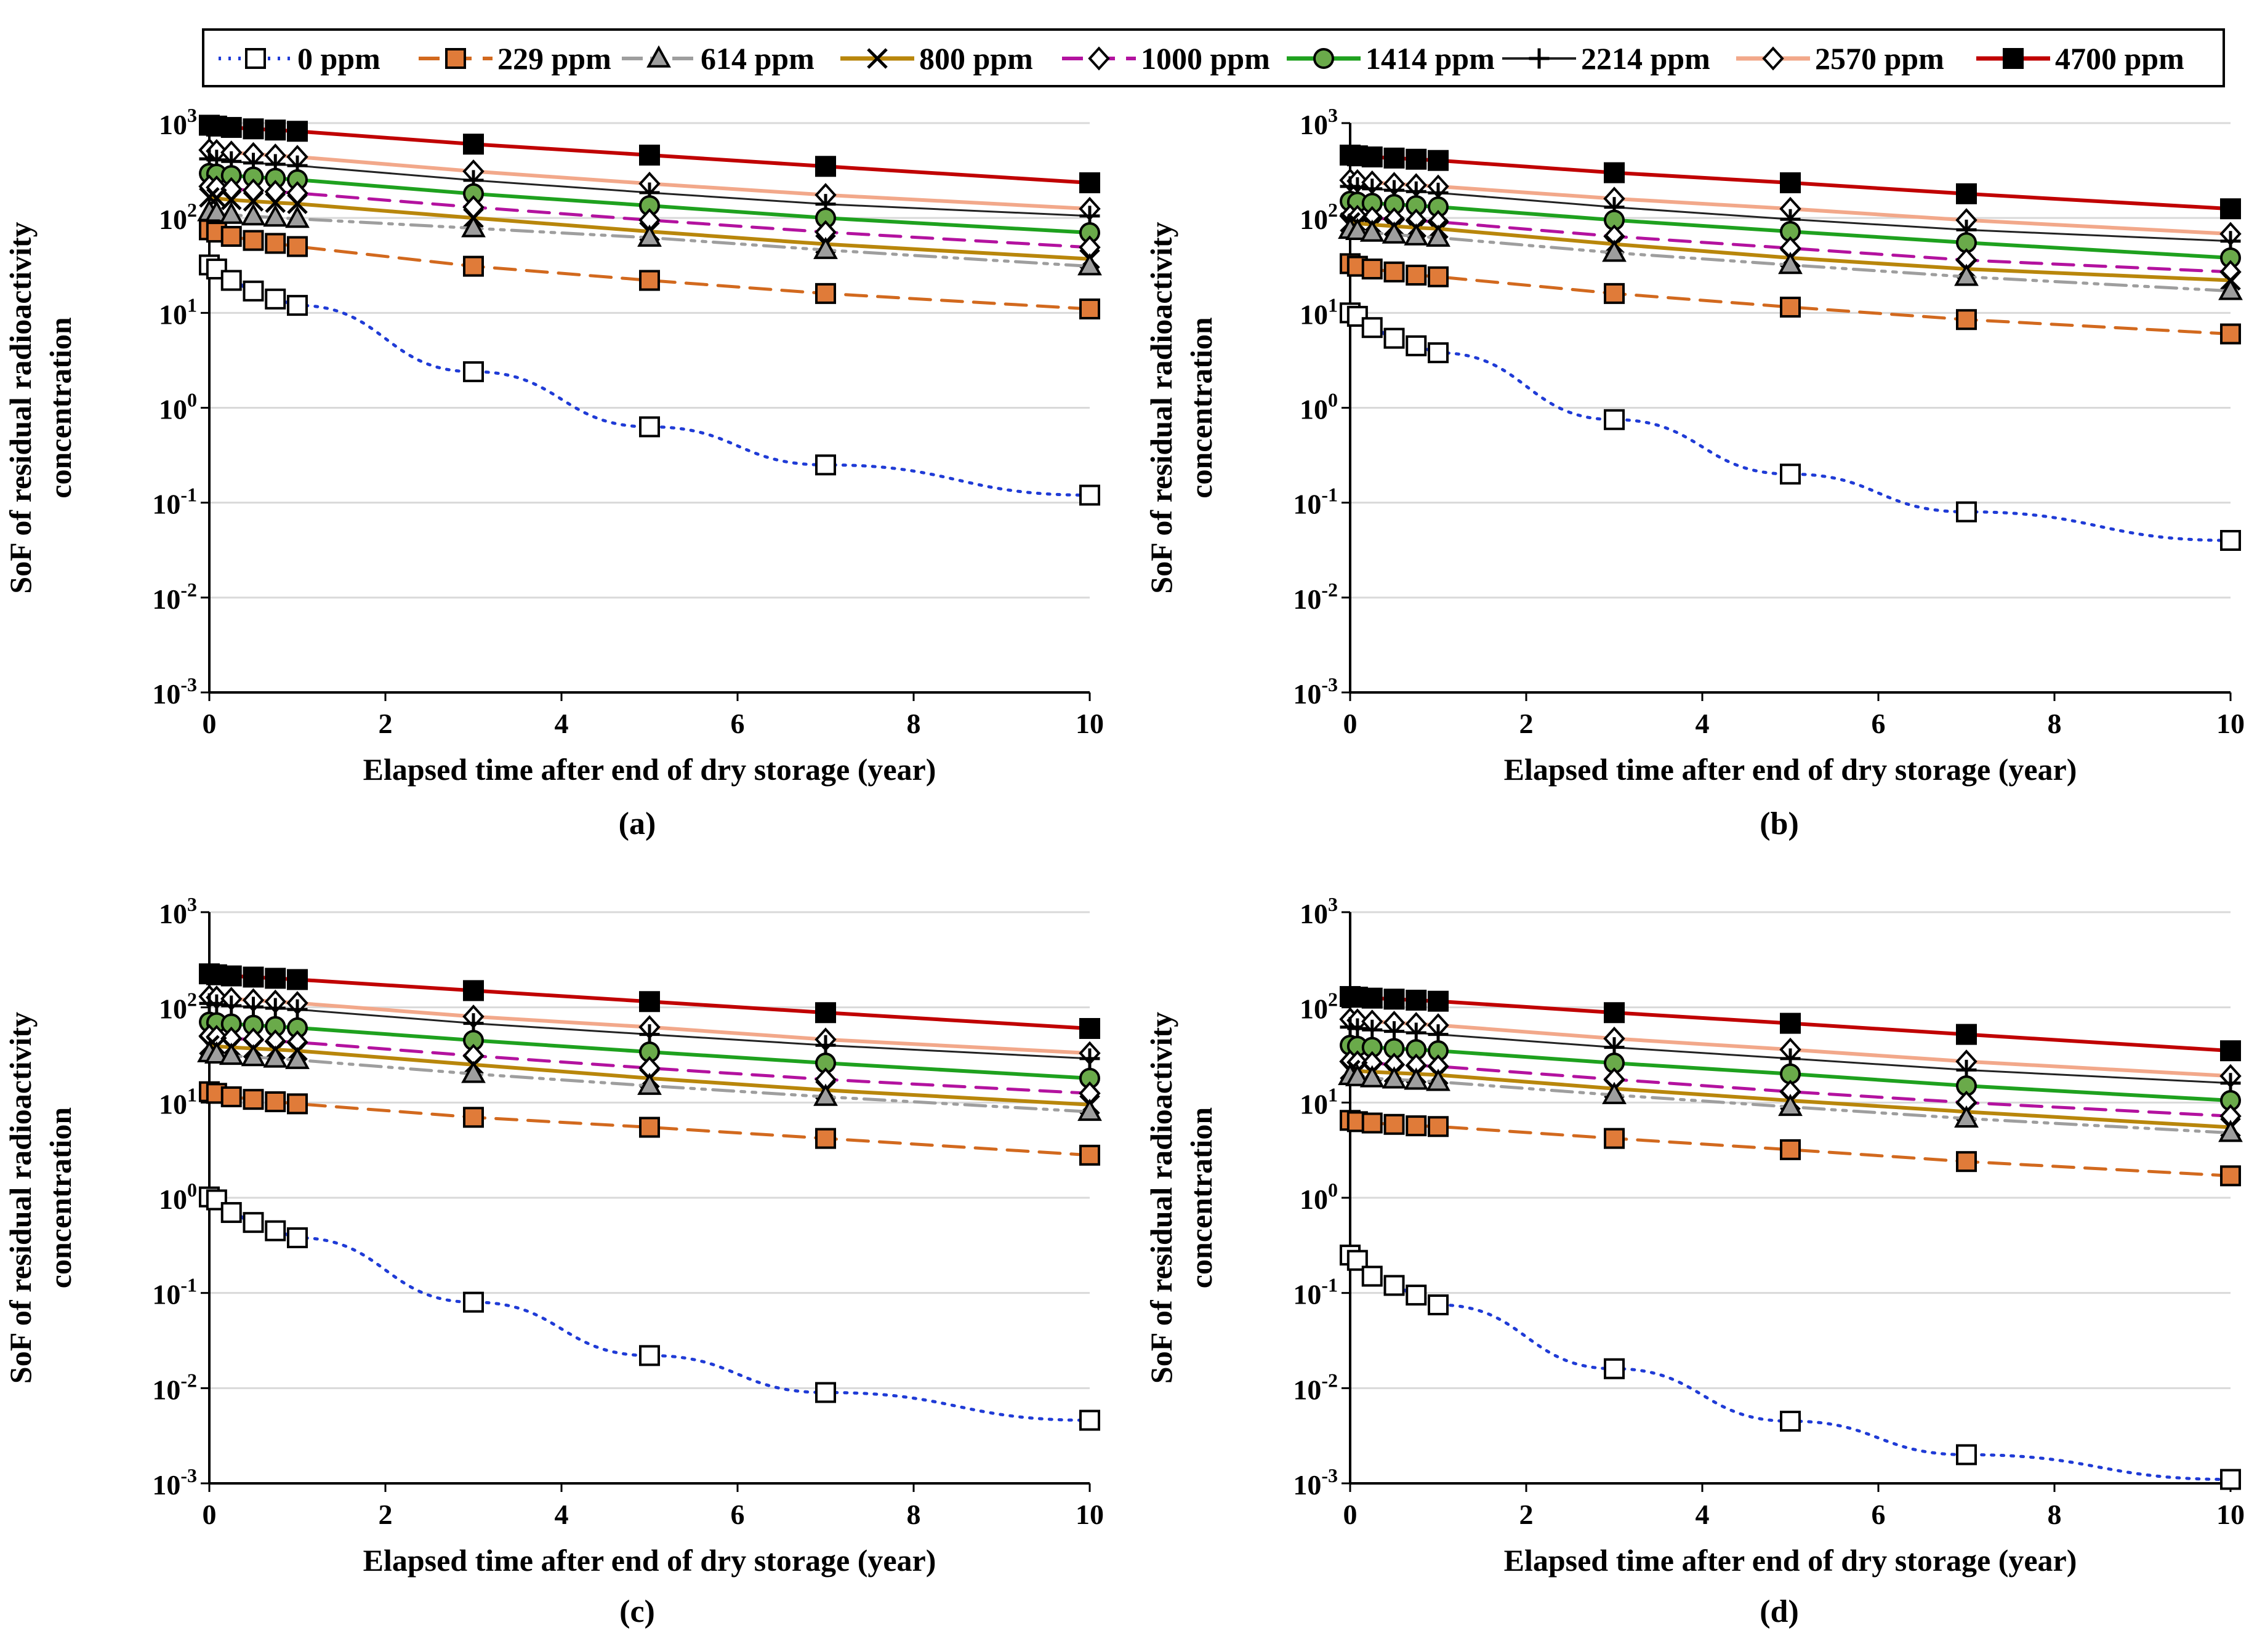 Image resolution: width=2257 pixels, height=1652 pixels. Describe the element at coordinates (61, 1198) in the screenshot. I see `y-axis-label: concentration` at that location.